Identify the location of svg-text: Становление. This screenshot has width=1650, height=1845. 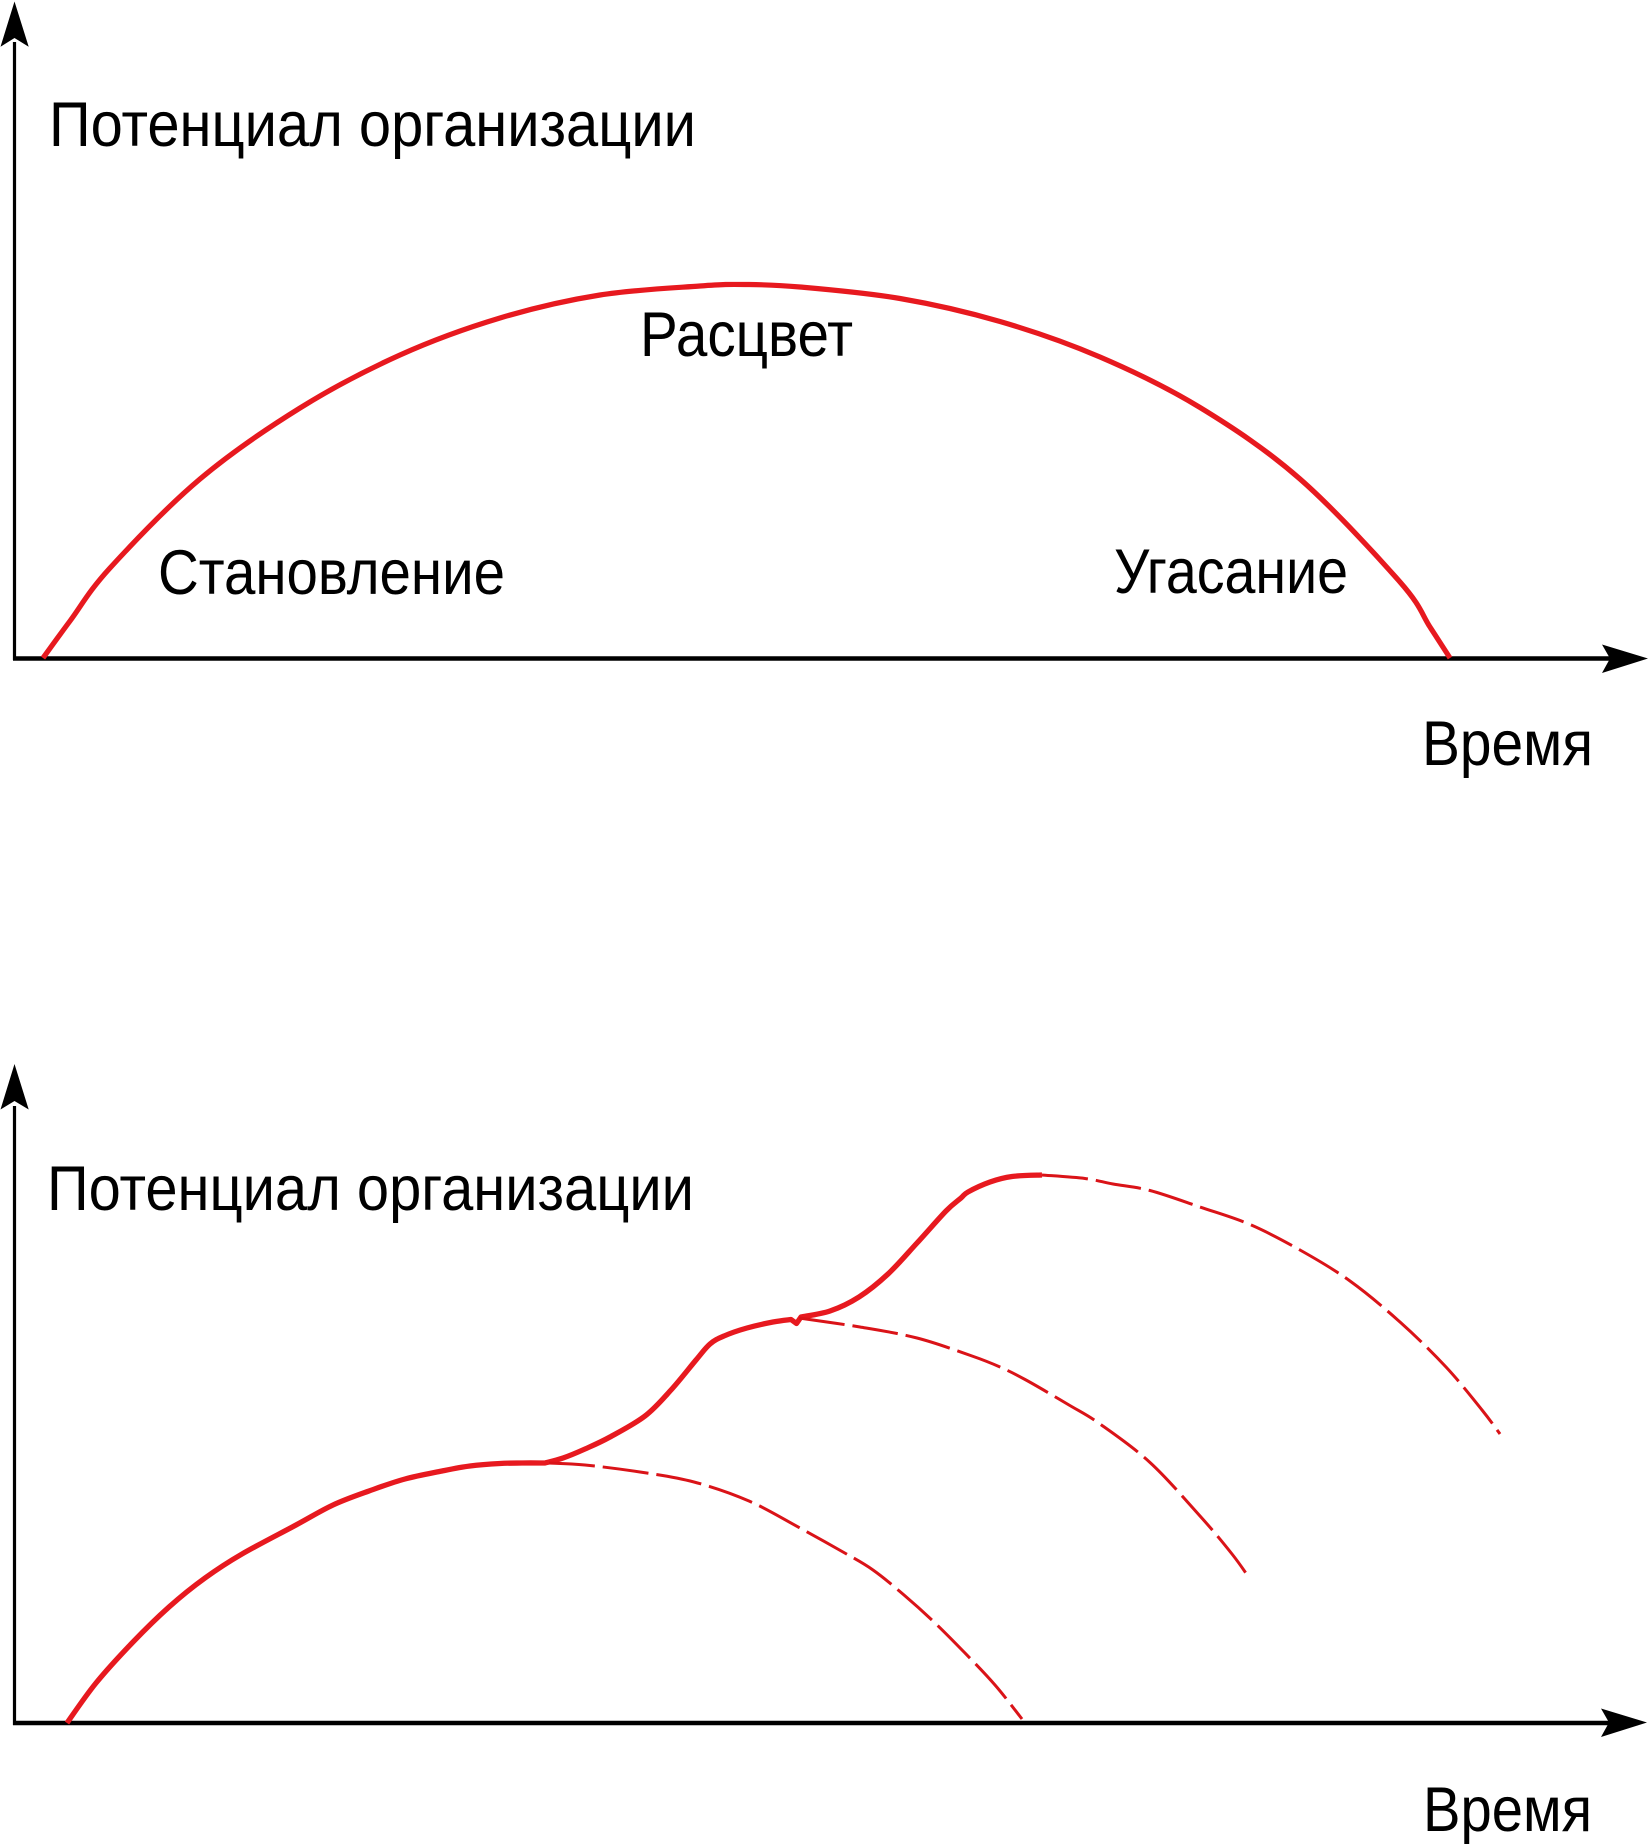
(331, 573).